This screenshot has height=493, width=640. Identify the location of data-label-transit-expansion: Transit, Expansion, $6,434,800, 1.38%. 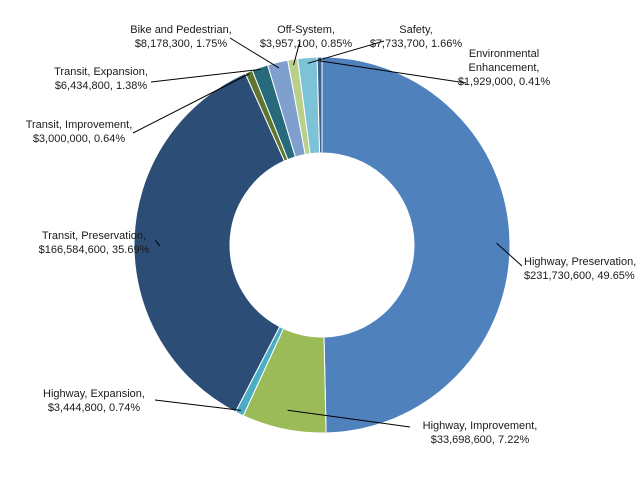
(101, 79).